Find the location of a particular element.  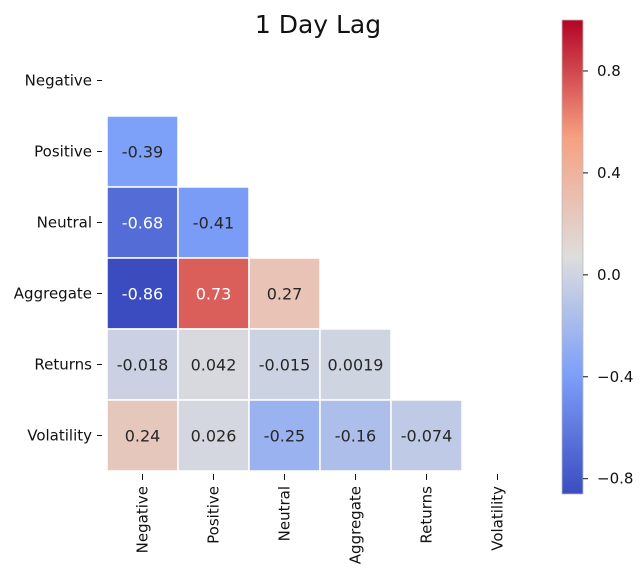

cell-value-label: 0.24 is located at coordinates (143, 436).